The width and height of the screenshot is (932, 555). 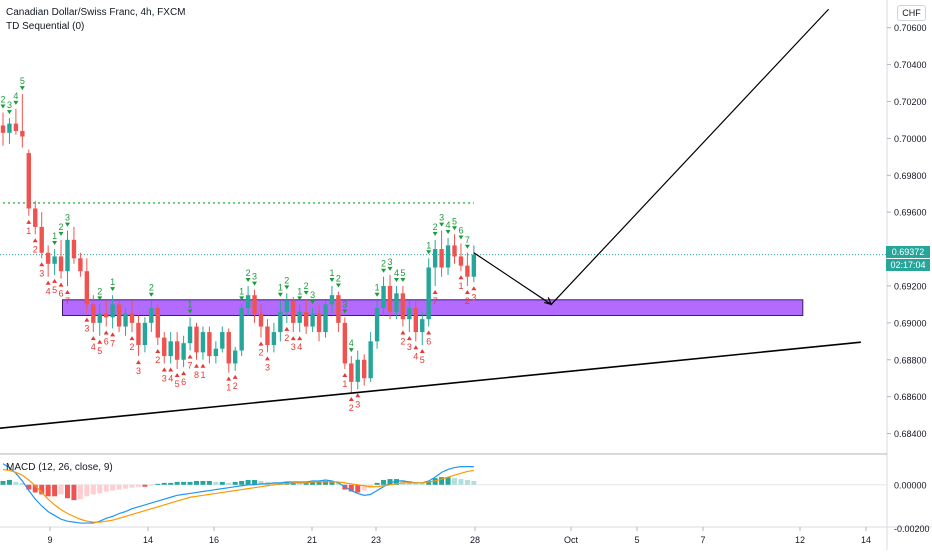 I want to click on time-tick-label: 23, so click(x=376, y=540).